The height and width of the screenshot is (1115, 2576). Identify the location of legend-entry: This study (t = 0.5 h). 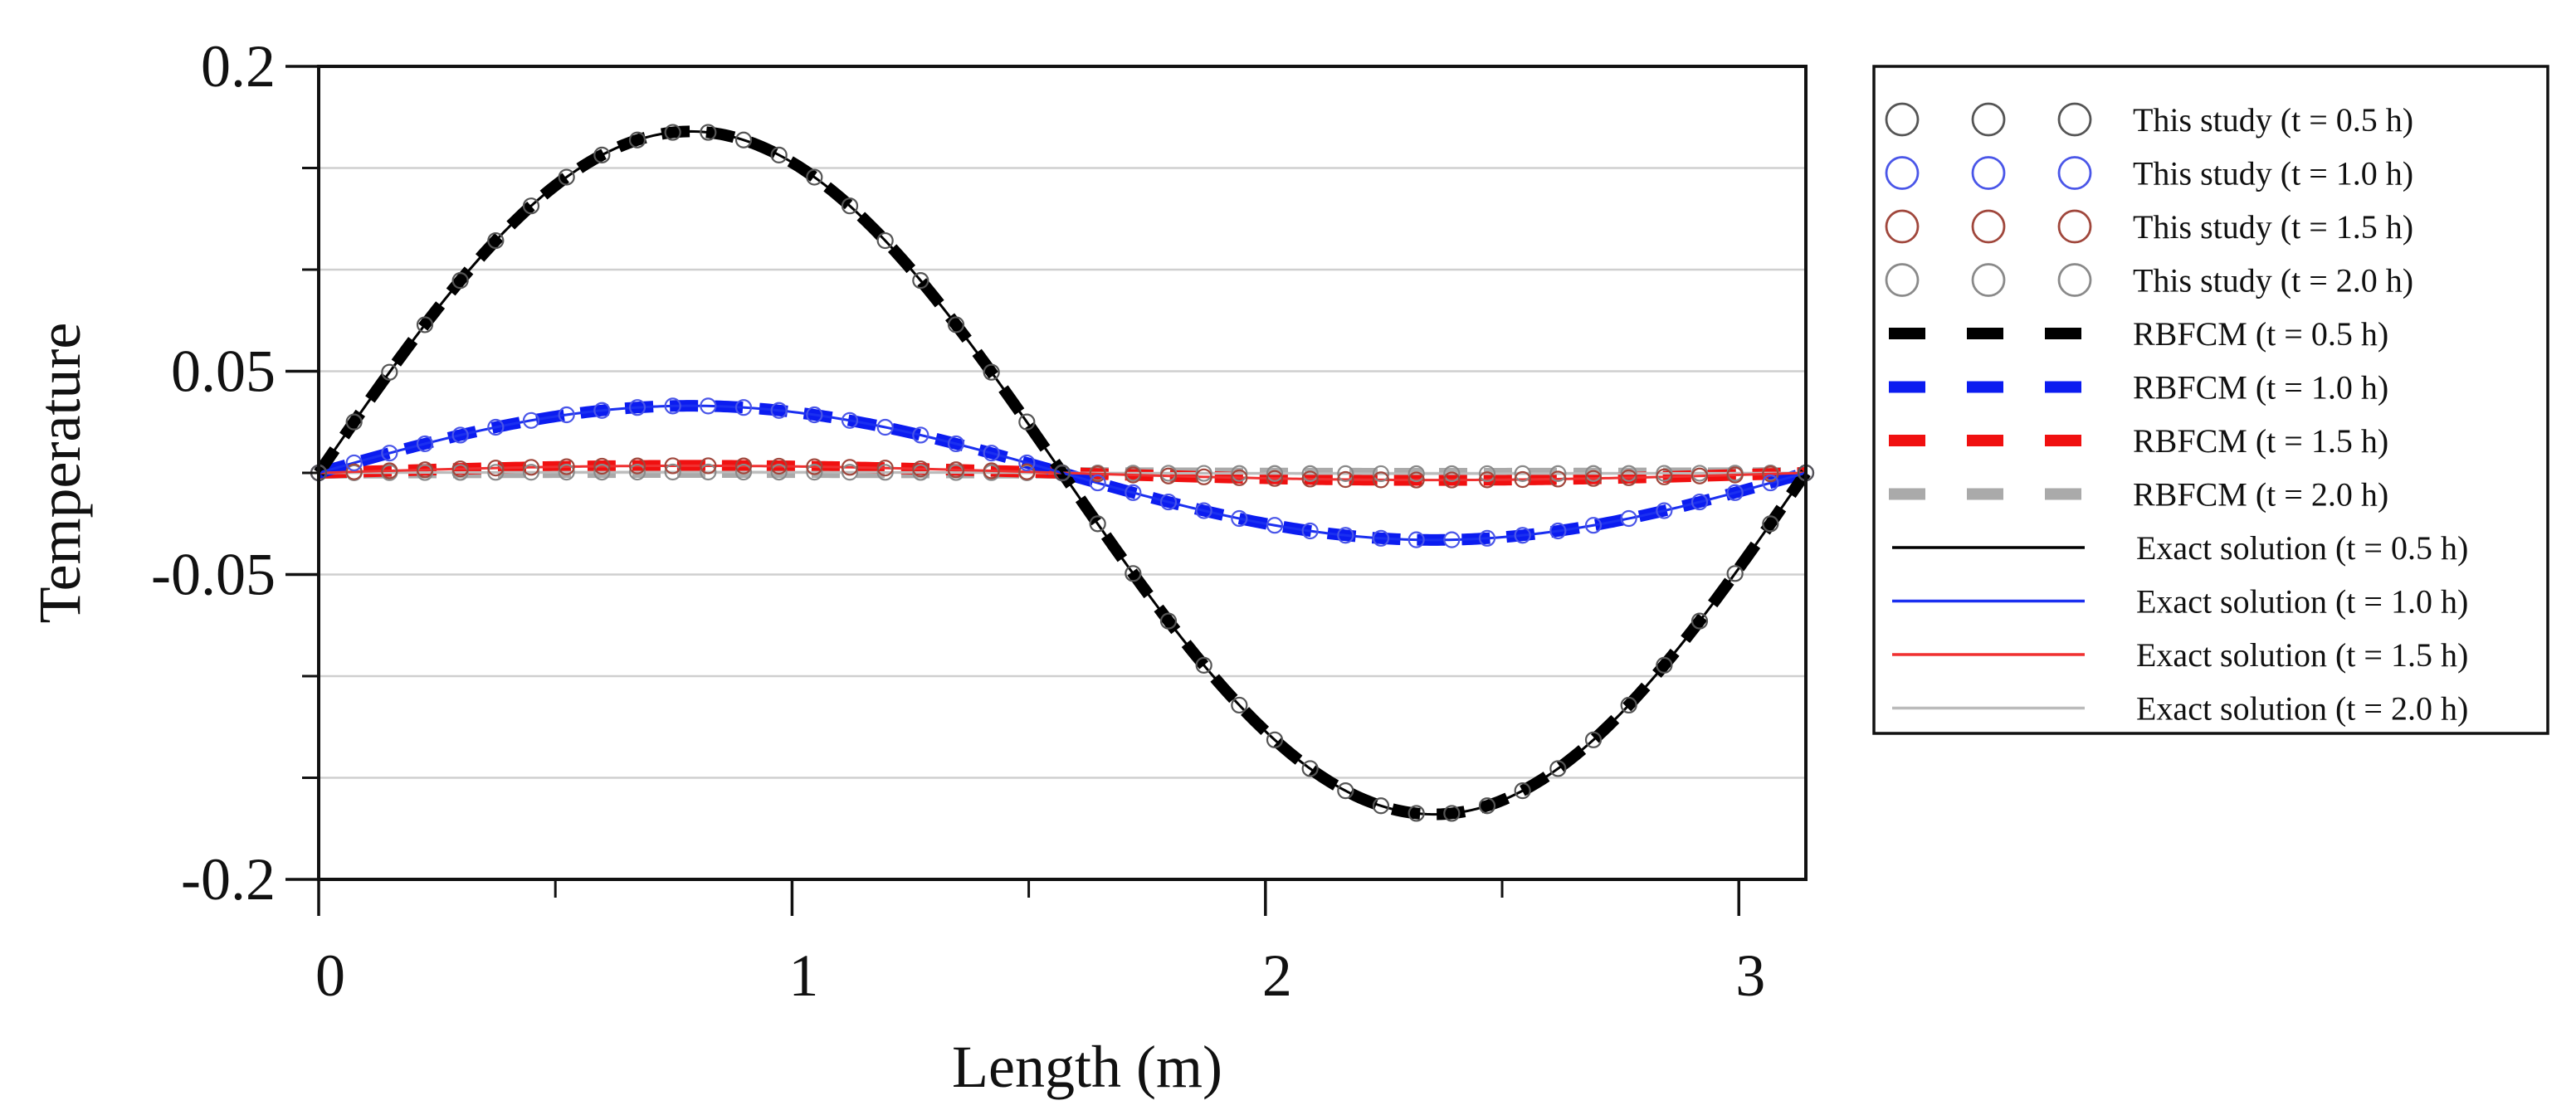
(2149, 120).